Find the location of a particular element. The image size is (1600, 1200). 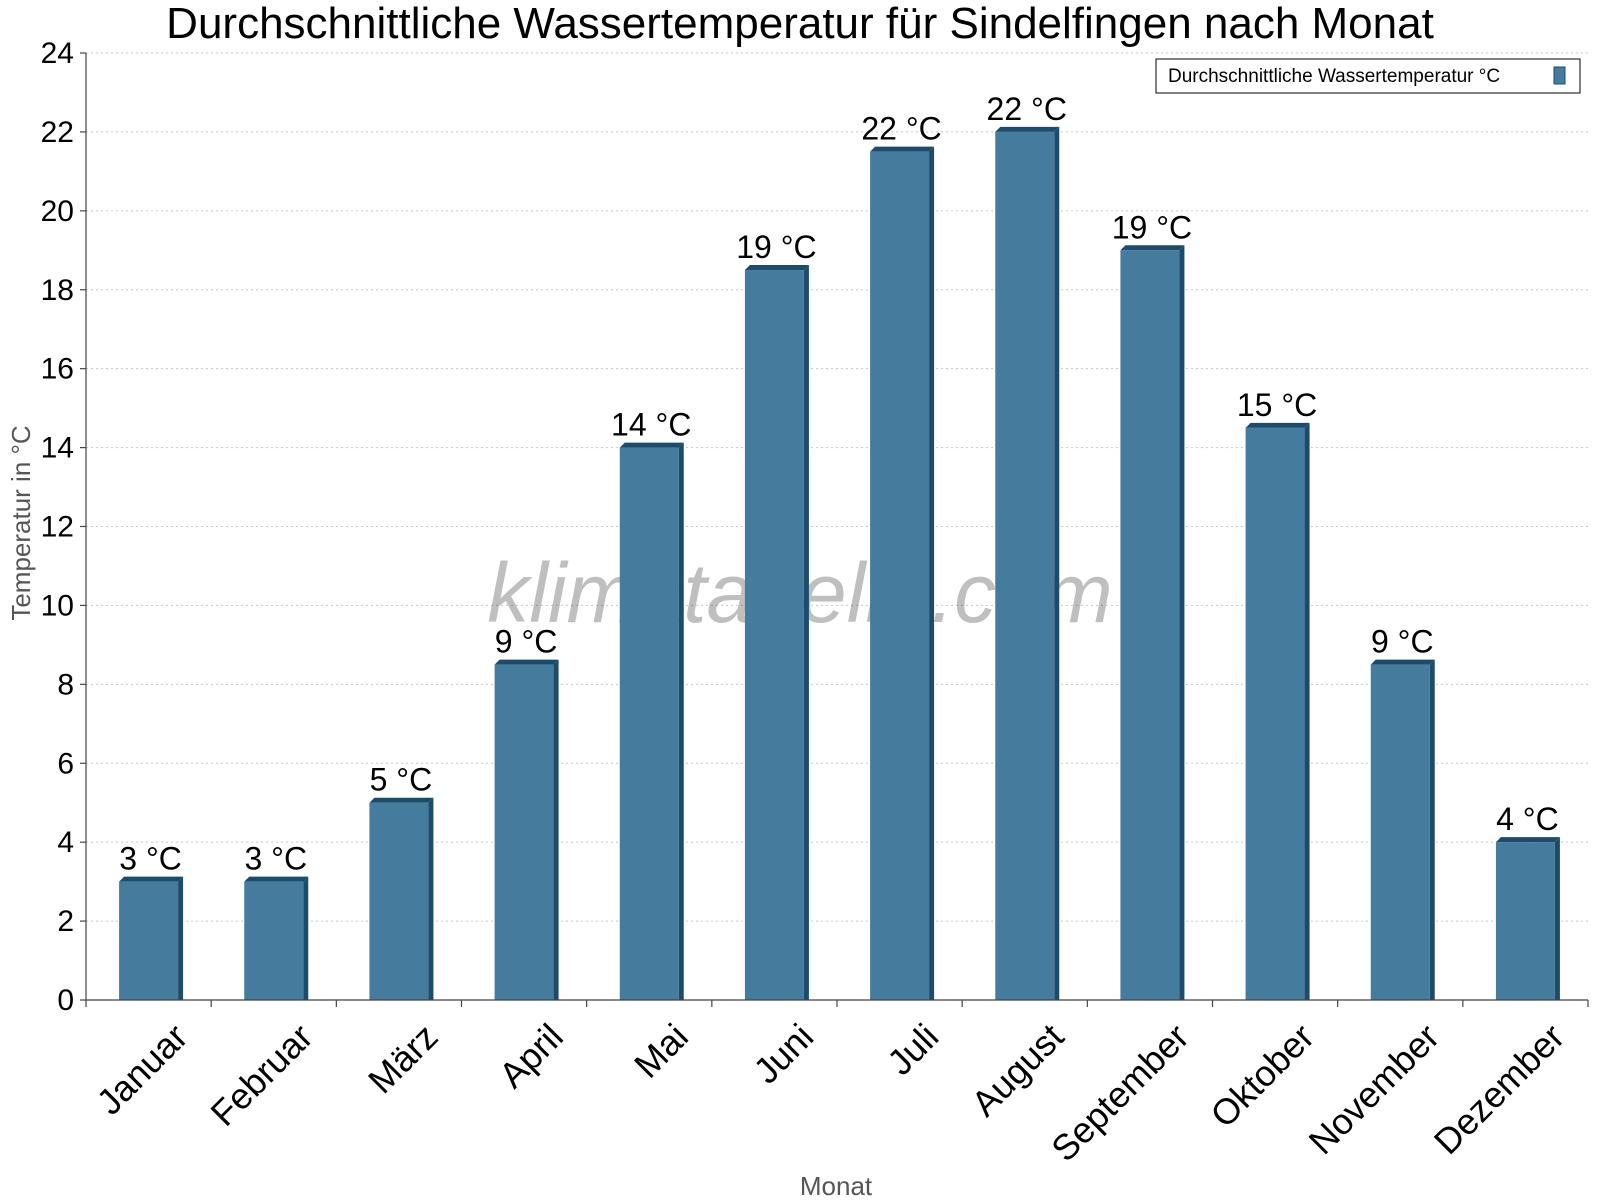

legend-box is located at coordinates (1368, 76).